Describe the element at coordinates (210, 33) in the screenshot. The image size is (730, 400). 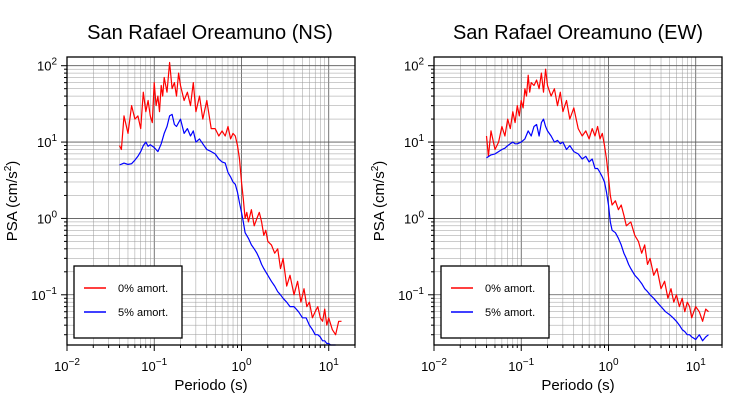
I see `chart-title: San Rafael Oreamuno (NS)` at that location.